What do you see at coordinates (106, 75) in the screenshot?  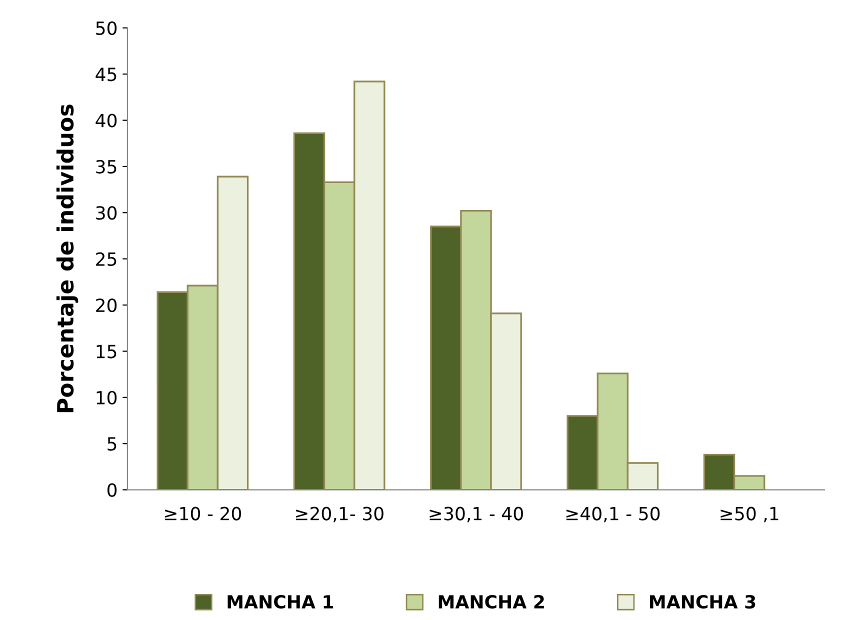 I see `y-tick-label: 45` at bounding box center [106, 75].